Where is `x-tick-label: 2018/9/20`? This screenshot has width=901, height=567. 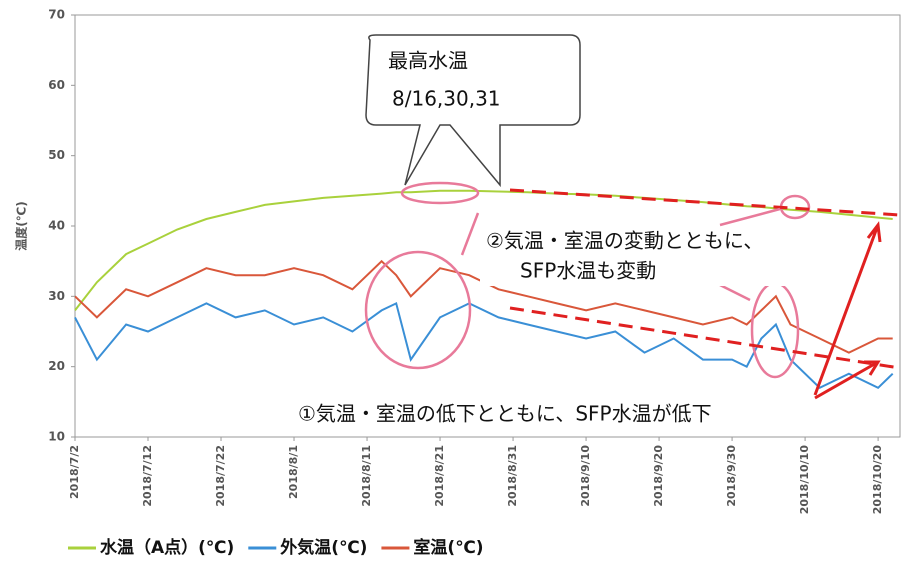 x-tick-label: 2018/9/20 is located at coordinates (658, 476).